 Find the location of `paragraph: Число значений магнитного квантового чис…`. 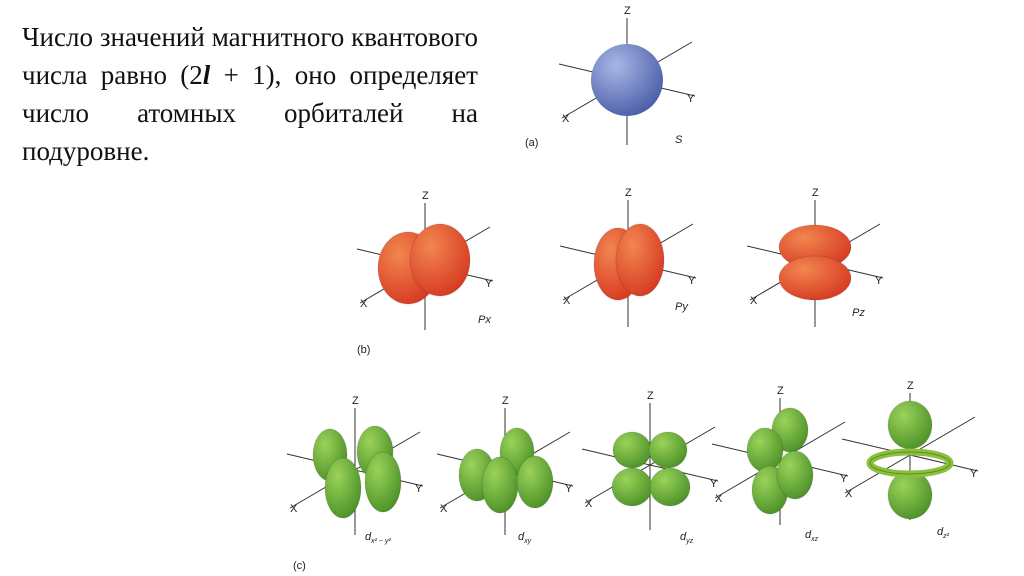

paragraph: Число значений магнитного квантового чис… is located at coordinates (250, 94).